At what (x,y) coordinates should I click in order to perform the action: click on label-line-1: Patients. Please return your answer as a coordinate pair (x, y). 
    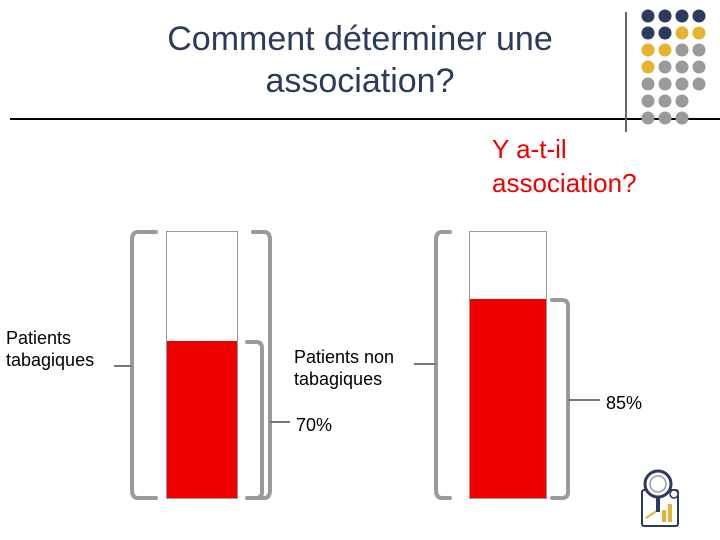
    Looking at the image, I should click on (39, 338).